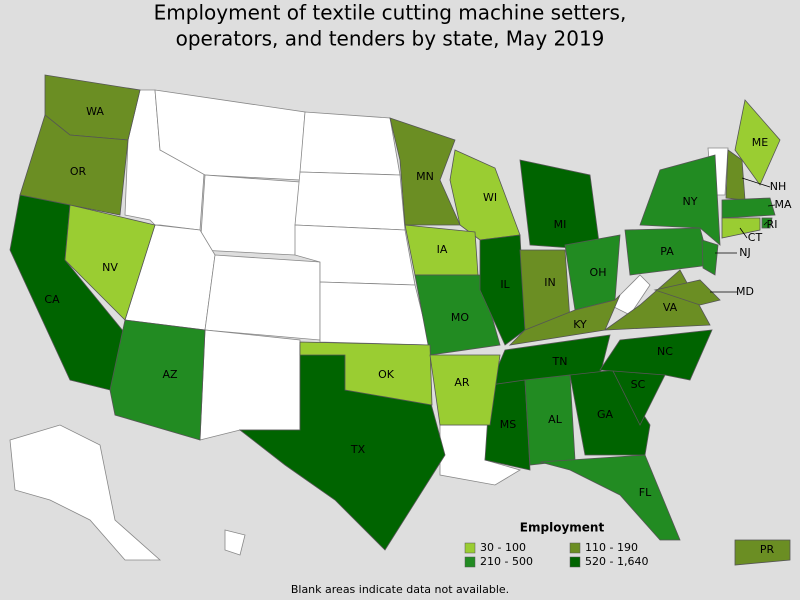  Describe the element at coordinates (95, 111) in the screenshot. I see `state-label: WA` at that location.